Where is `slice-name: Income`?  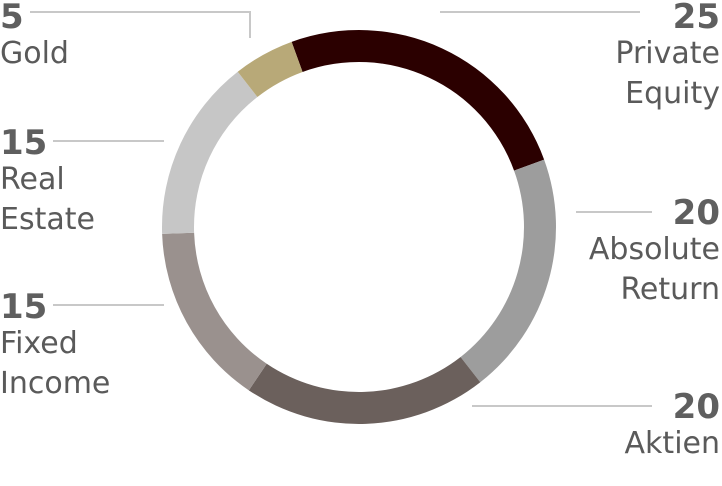
slice-name: Income is located at coordinates (55, 383).